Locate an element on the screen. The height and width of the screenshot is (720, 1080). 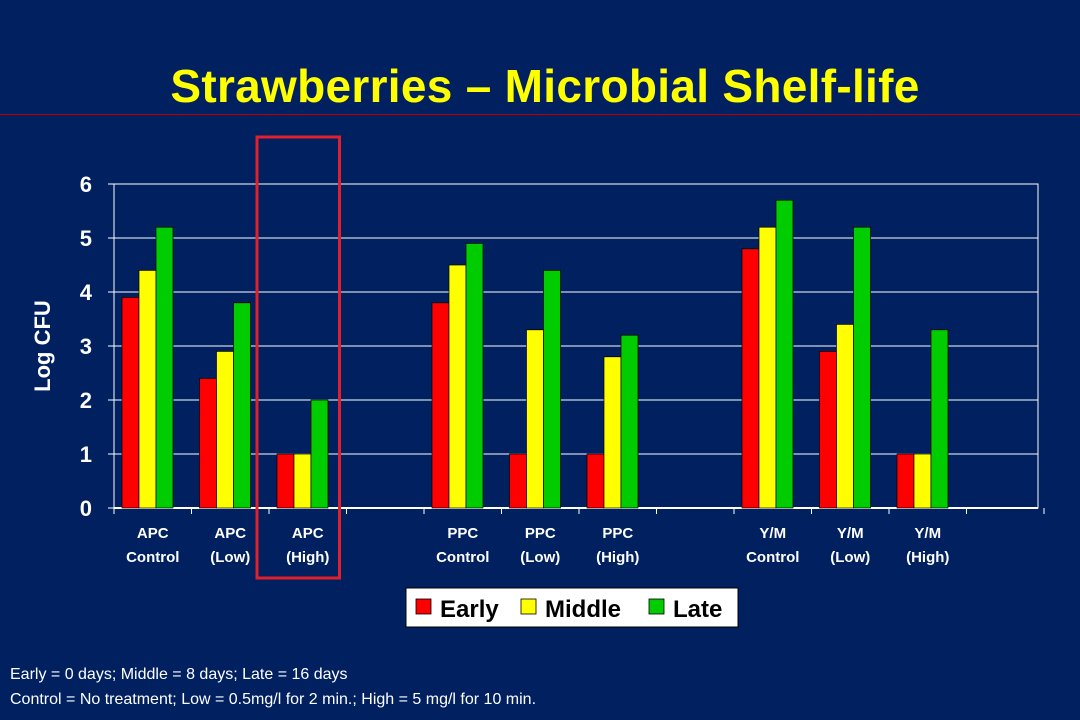
y-tick-label: 3 is located at coordinates (86, 346).